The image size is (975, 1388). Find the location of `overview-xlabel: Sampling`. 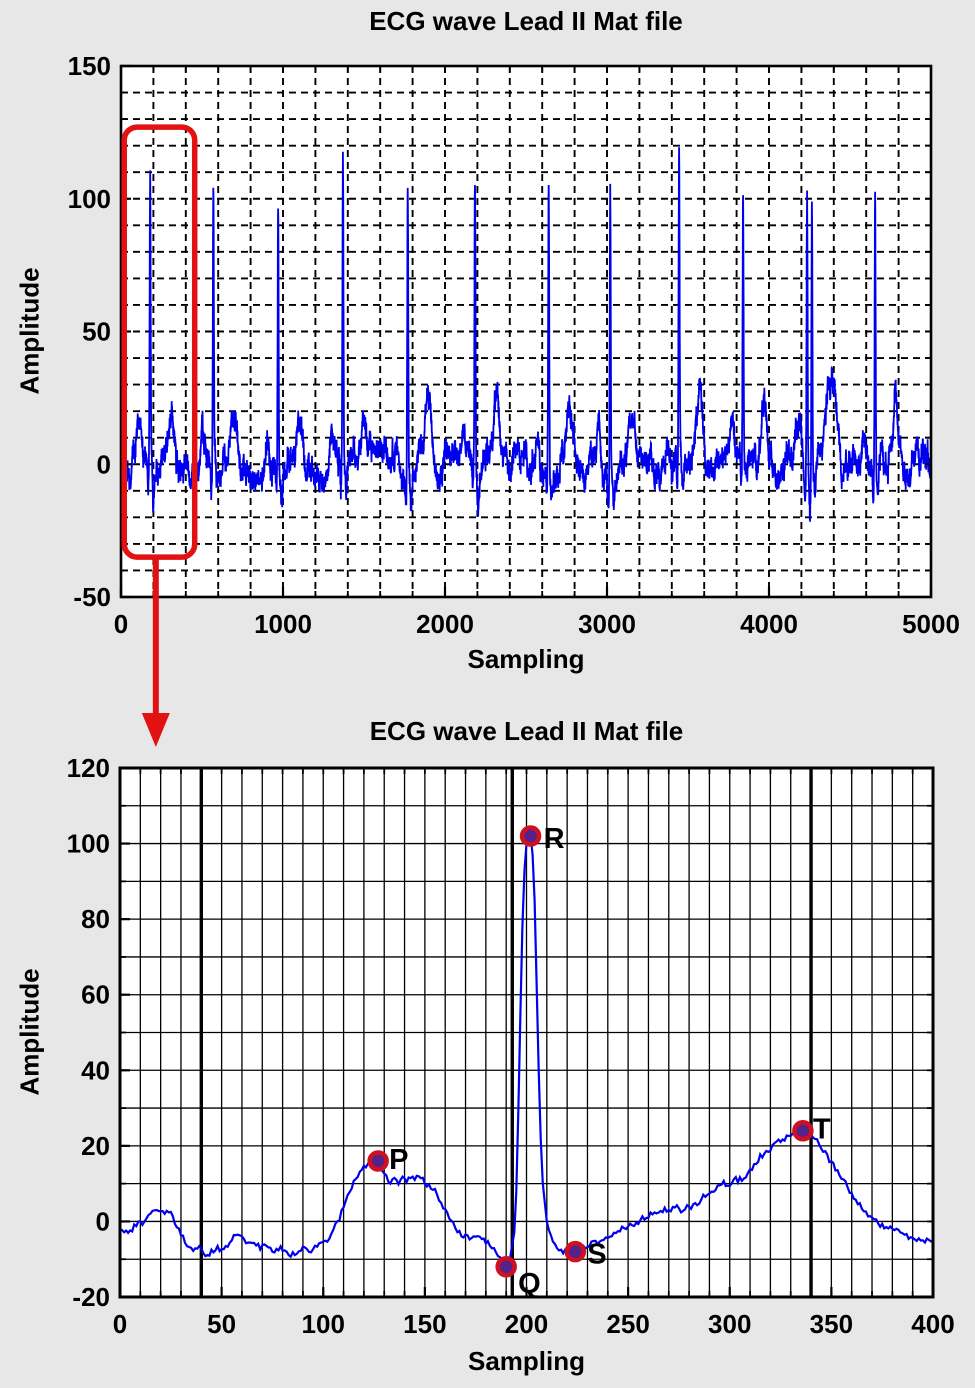

overview-xlabel: Sampling is located at coordinates (526, 659).